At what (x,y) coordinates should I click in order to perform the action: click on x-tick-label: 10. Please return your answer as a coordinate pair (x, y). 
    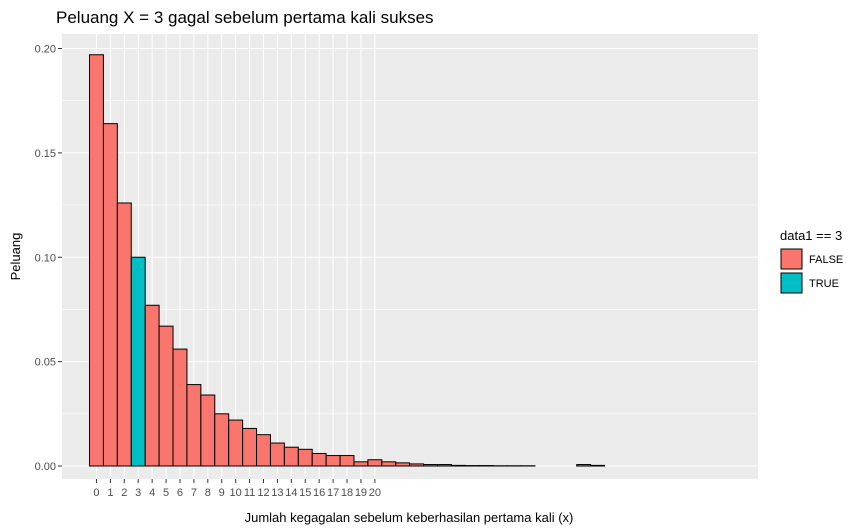
    Looking at the image, I should click on (236, 493).